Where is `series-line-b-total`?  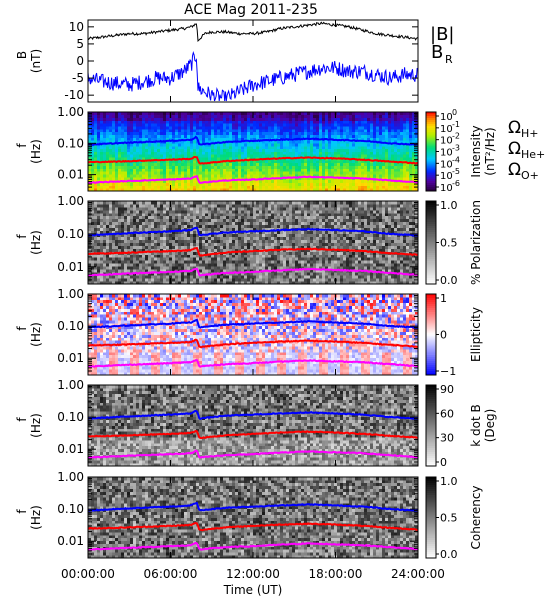
series-line-b-total is located at coordinates (253, 32).